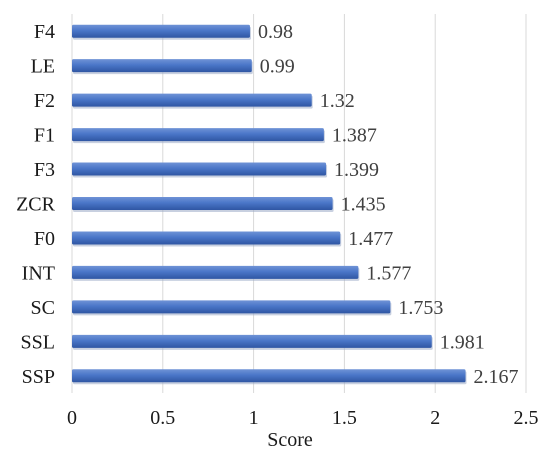 This screenshot has width=550, height=457. I want to click on category-label: SC, so click(43, 308).